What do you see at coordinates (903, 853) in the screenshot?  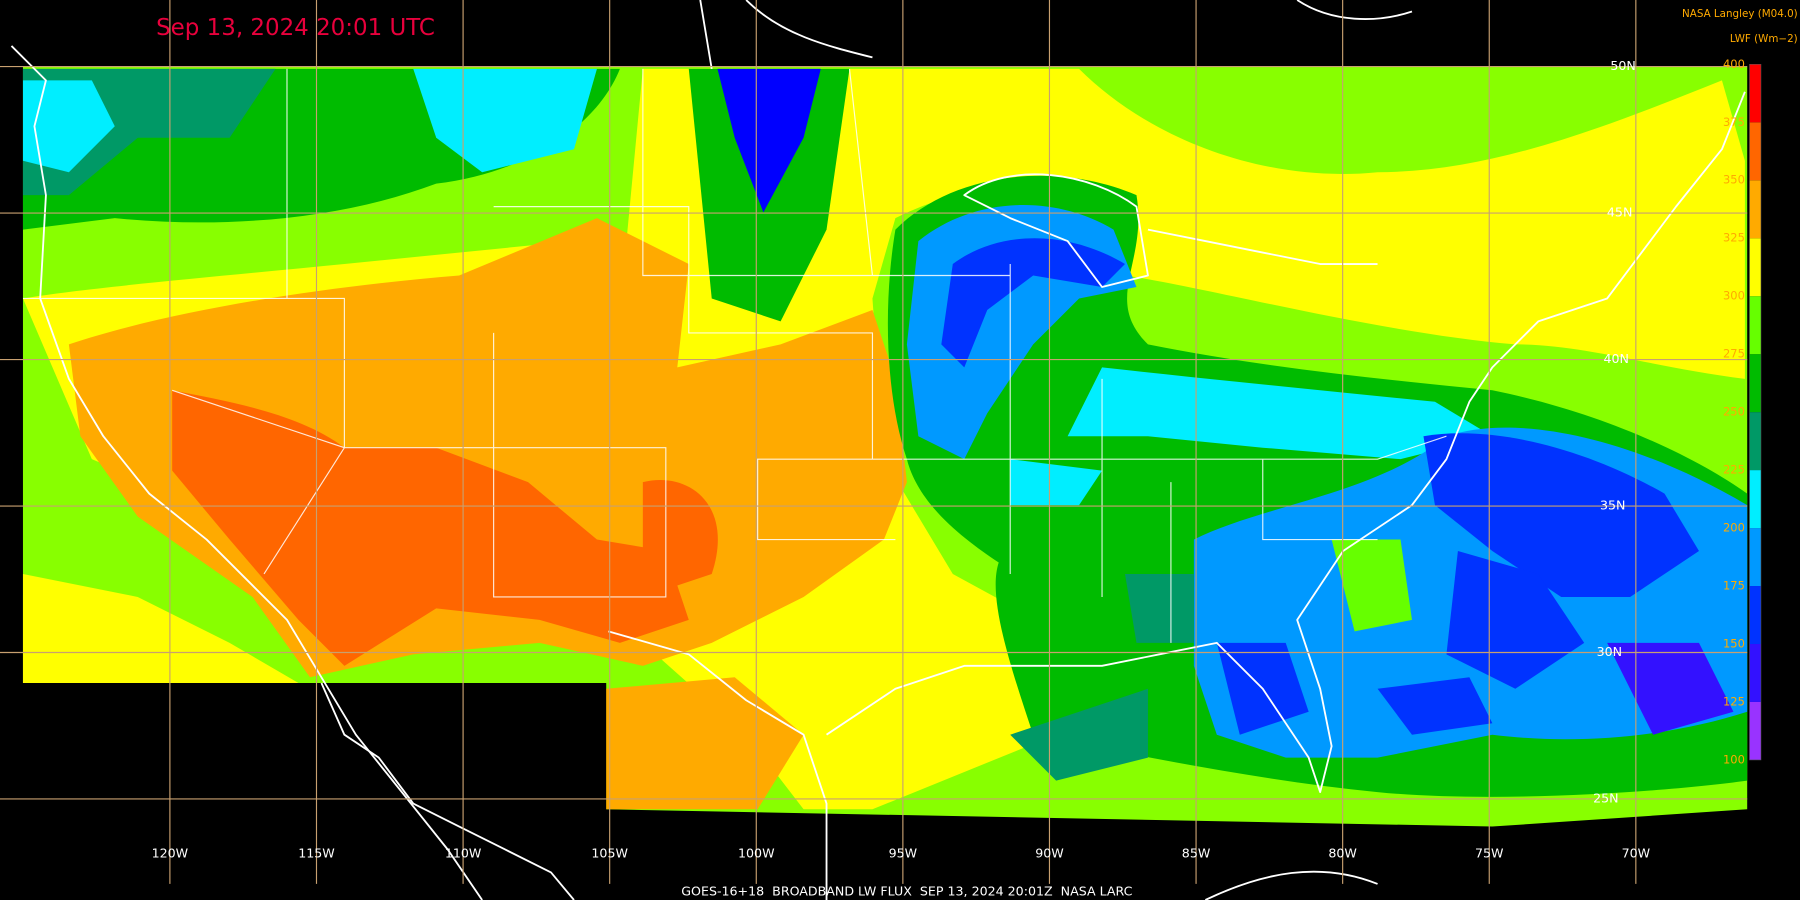 I see `longitude-label: 95W` at bounding box center [903, 853].